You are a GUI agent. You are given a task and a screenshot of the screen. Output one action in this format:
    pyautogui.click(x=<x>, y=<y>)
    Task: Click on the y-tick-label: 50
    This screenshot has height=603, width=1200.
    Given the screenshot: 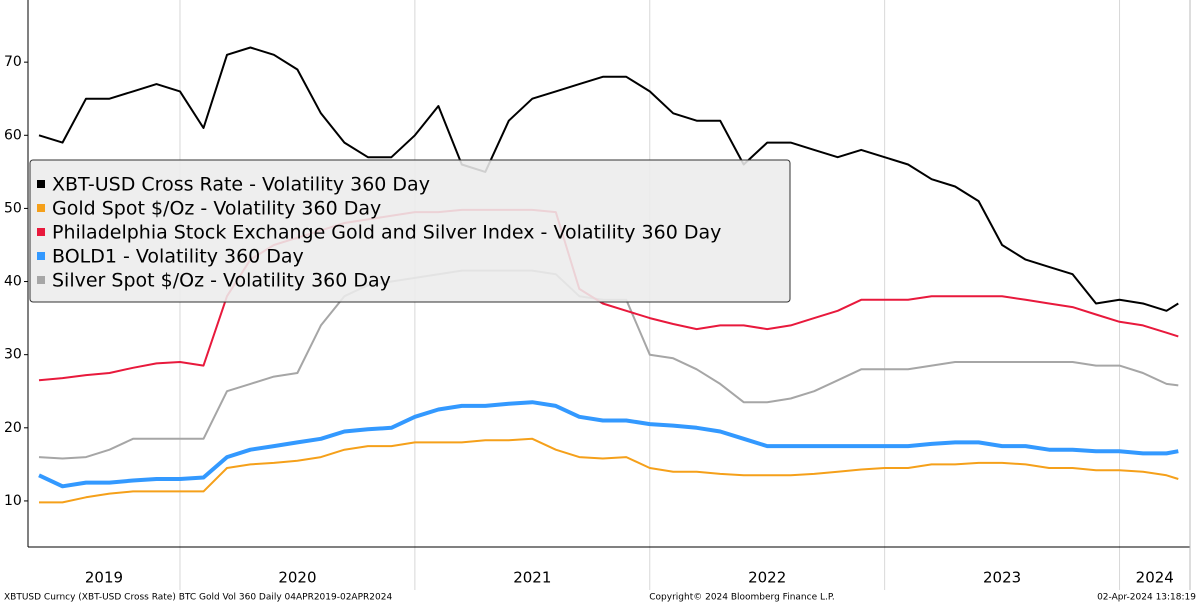 What is the action you would take?
    pyautogui.click(x=13, y=208)
    